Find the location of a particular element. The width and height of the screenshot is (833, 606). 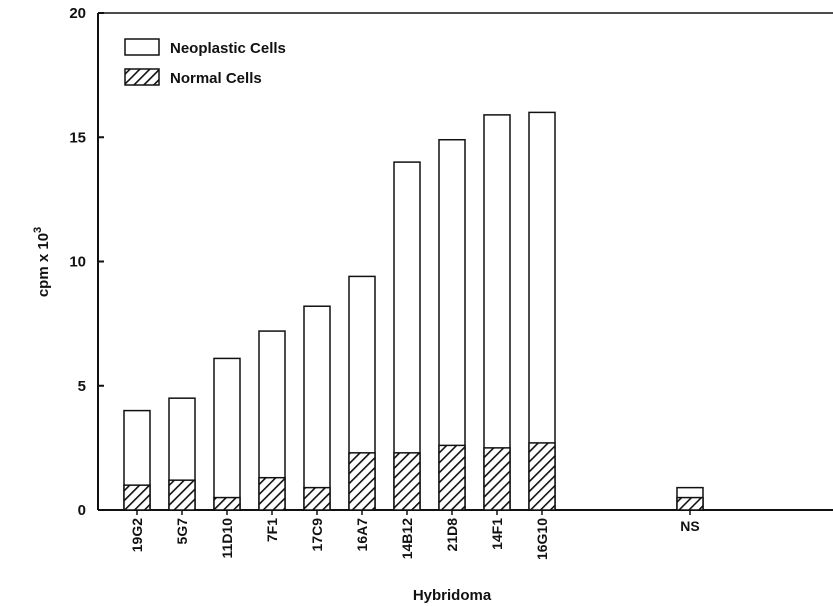

x-tick-label-5g7: 5G7 is located at coordinates (182, 531).